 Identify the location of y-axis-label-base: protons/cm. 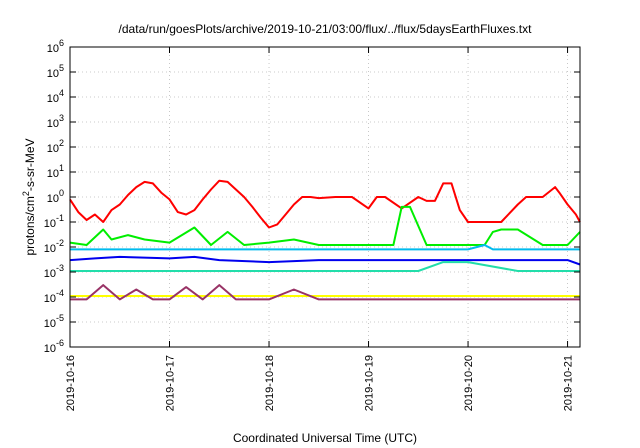
(30, 225).